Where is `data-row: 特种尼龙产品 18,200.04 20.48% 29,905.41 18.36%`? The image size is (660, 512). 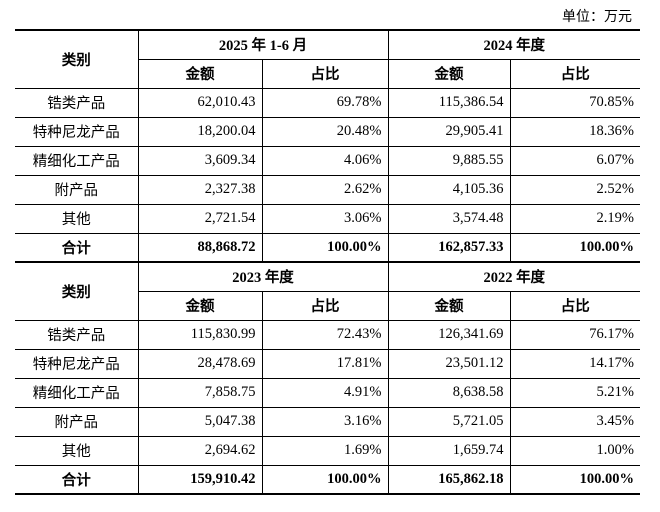
data-row: 特种尼龙产品 18,200.04 20.48% 29,905.41 18.36% is located at coordinates (327, 131).